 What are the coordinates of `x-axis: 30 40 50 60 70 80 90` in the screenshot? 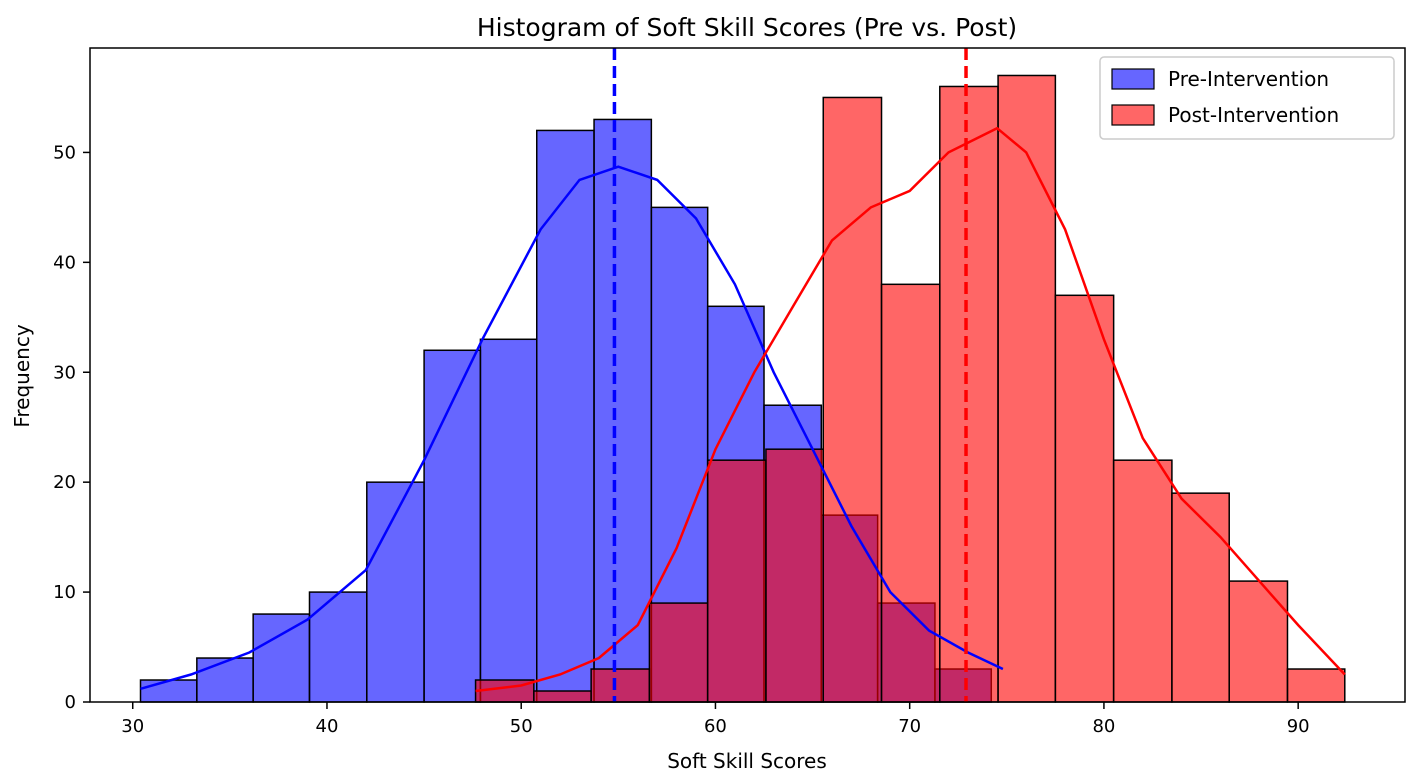 It's located at (715, 719).